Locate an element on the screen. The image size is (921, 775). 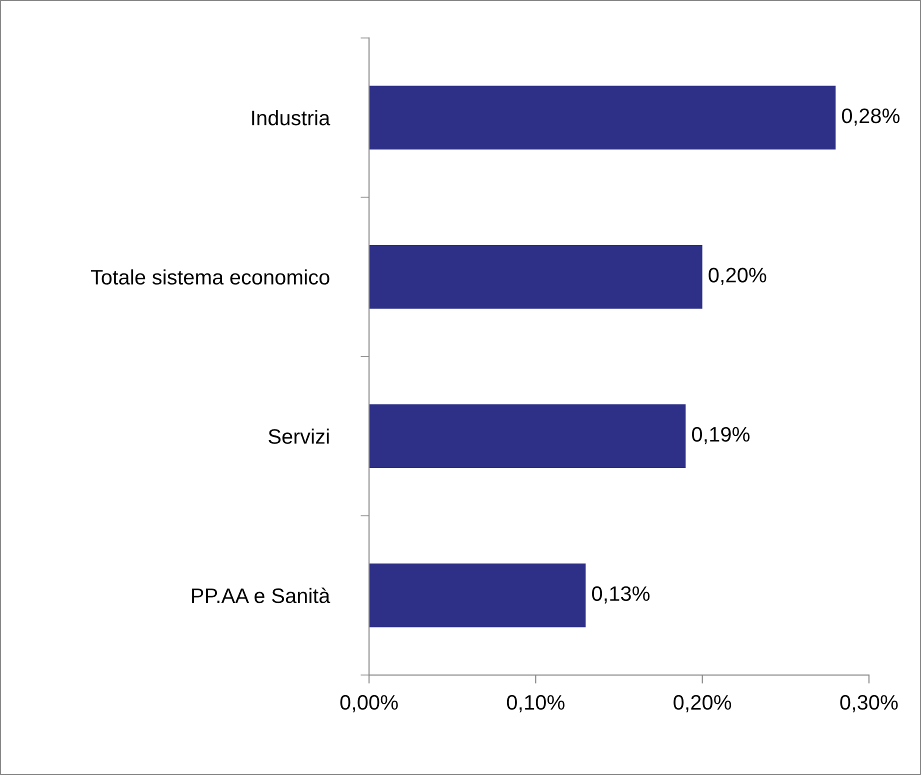
data-label: 0,28% is located at coordinates (871, 117).